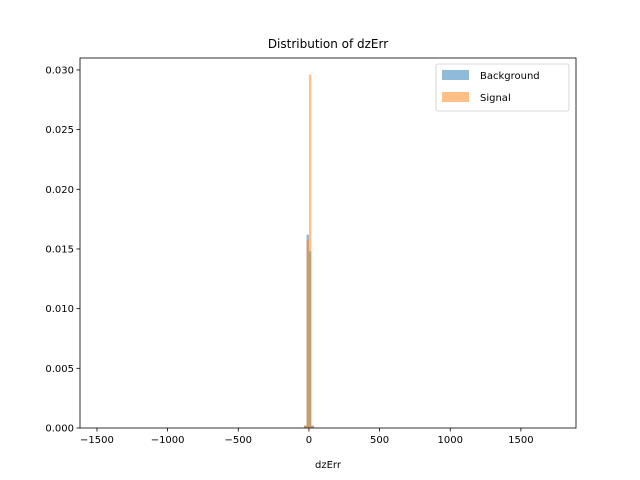 Image resolution: width=640 pixels, height=480 pixels. I want to click on x-tick-label: −500, so click(238, 440).